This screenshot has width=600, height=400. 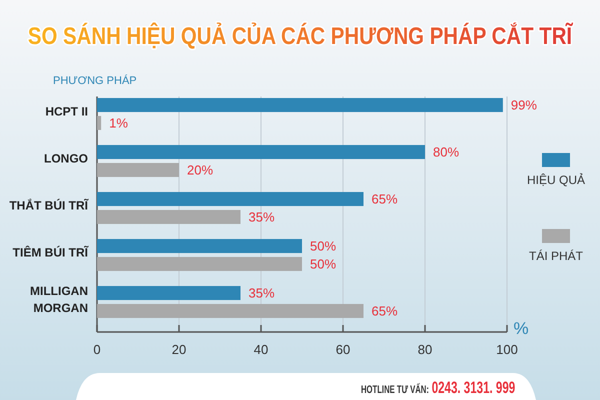 I want to click on data-label: 80%, so click(x=446, y=152).